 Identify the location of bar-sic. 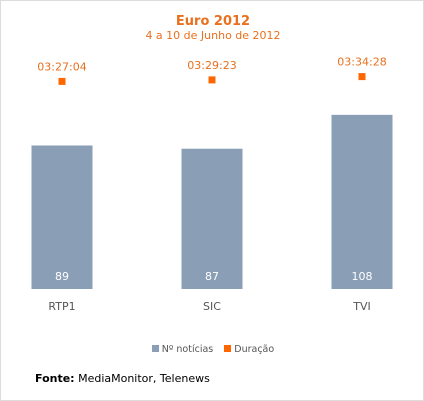
(212, 218).